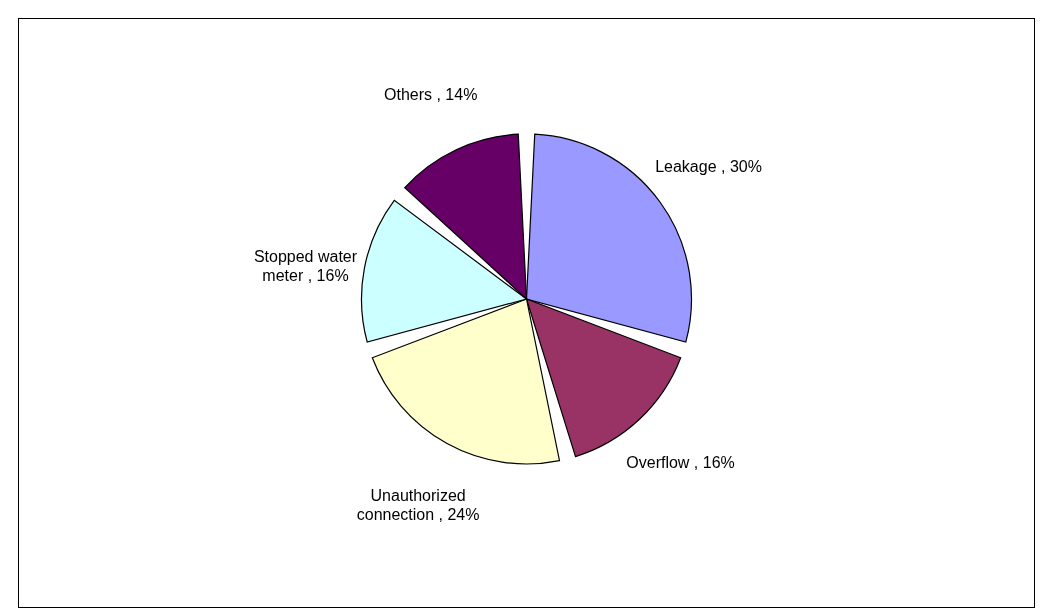 This screenshot has width=1057, height=615. Describe the element at coordinates (708, 166) in the screenshot. I see `slice-label: Leakage , 30%` at that location.